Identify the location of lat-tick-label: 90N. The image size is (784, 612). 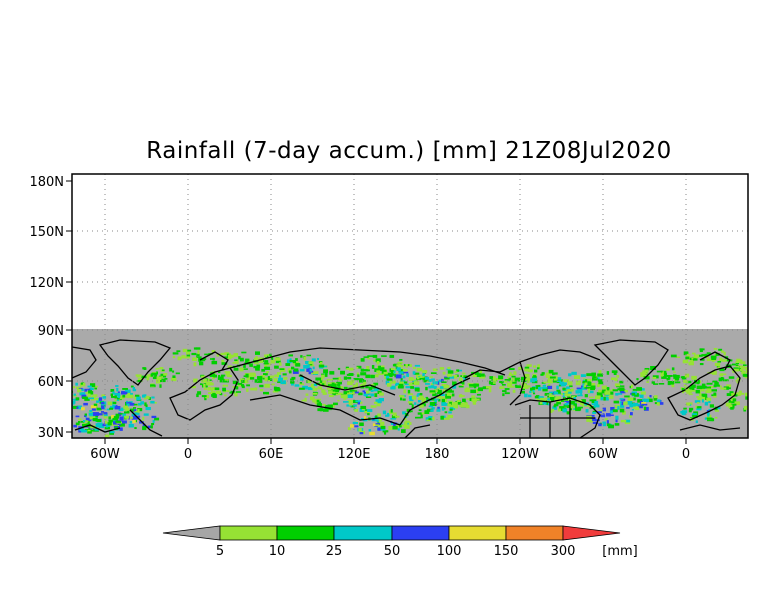
(51, 331).